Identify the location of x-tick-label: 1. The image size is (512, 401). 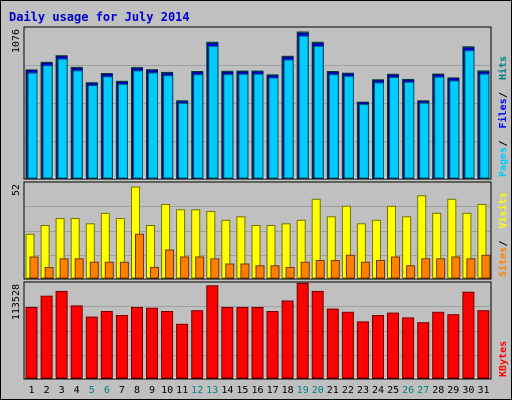
(31, 390).